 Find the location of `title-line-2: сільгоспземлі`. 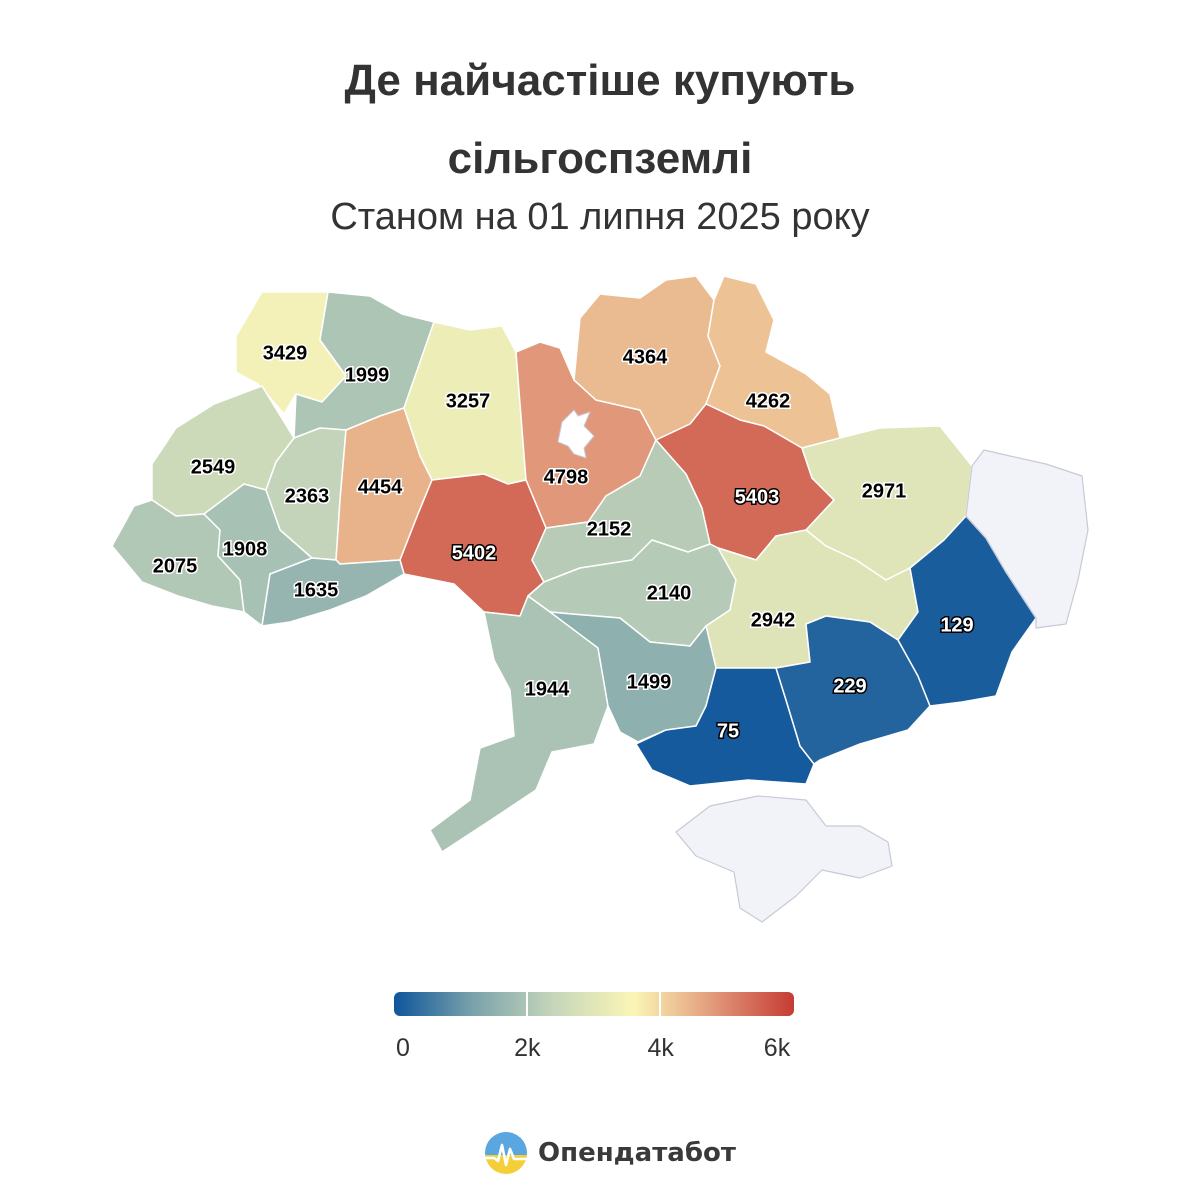

title-line-2: сільгоспземлі is located at coordinates (600, 158).